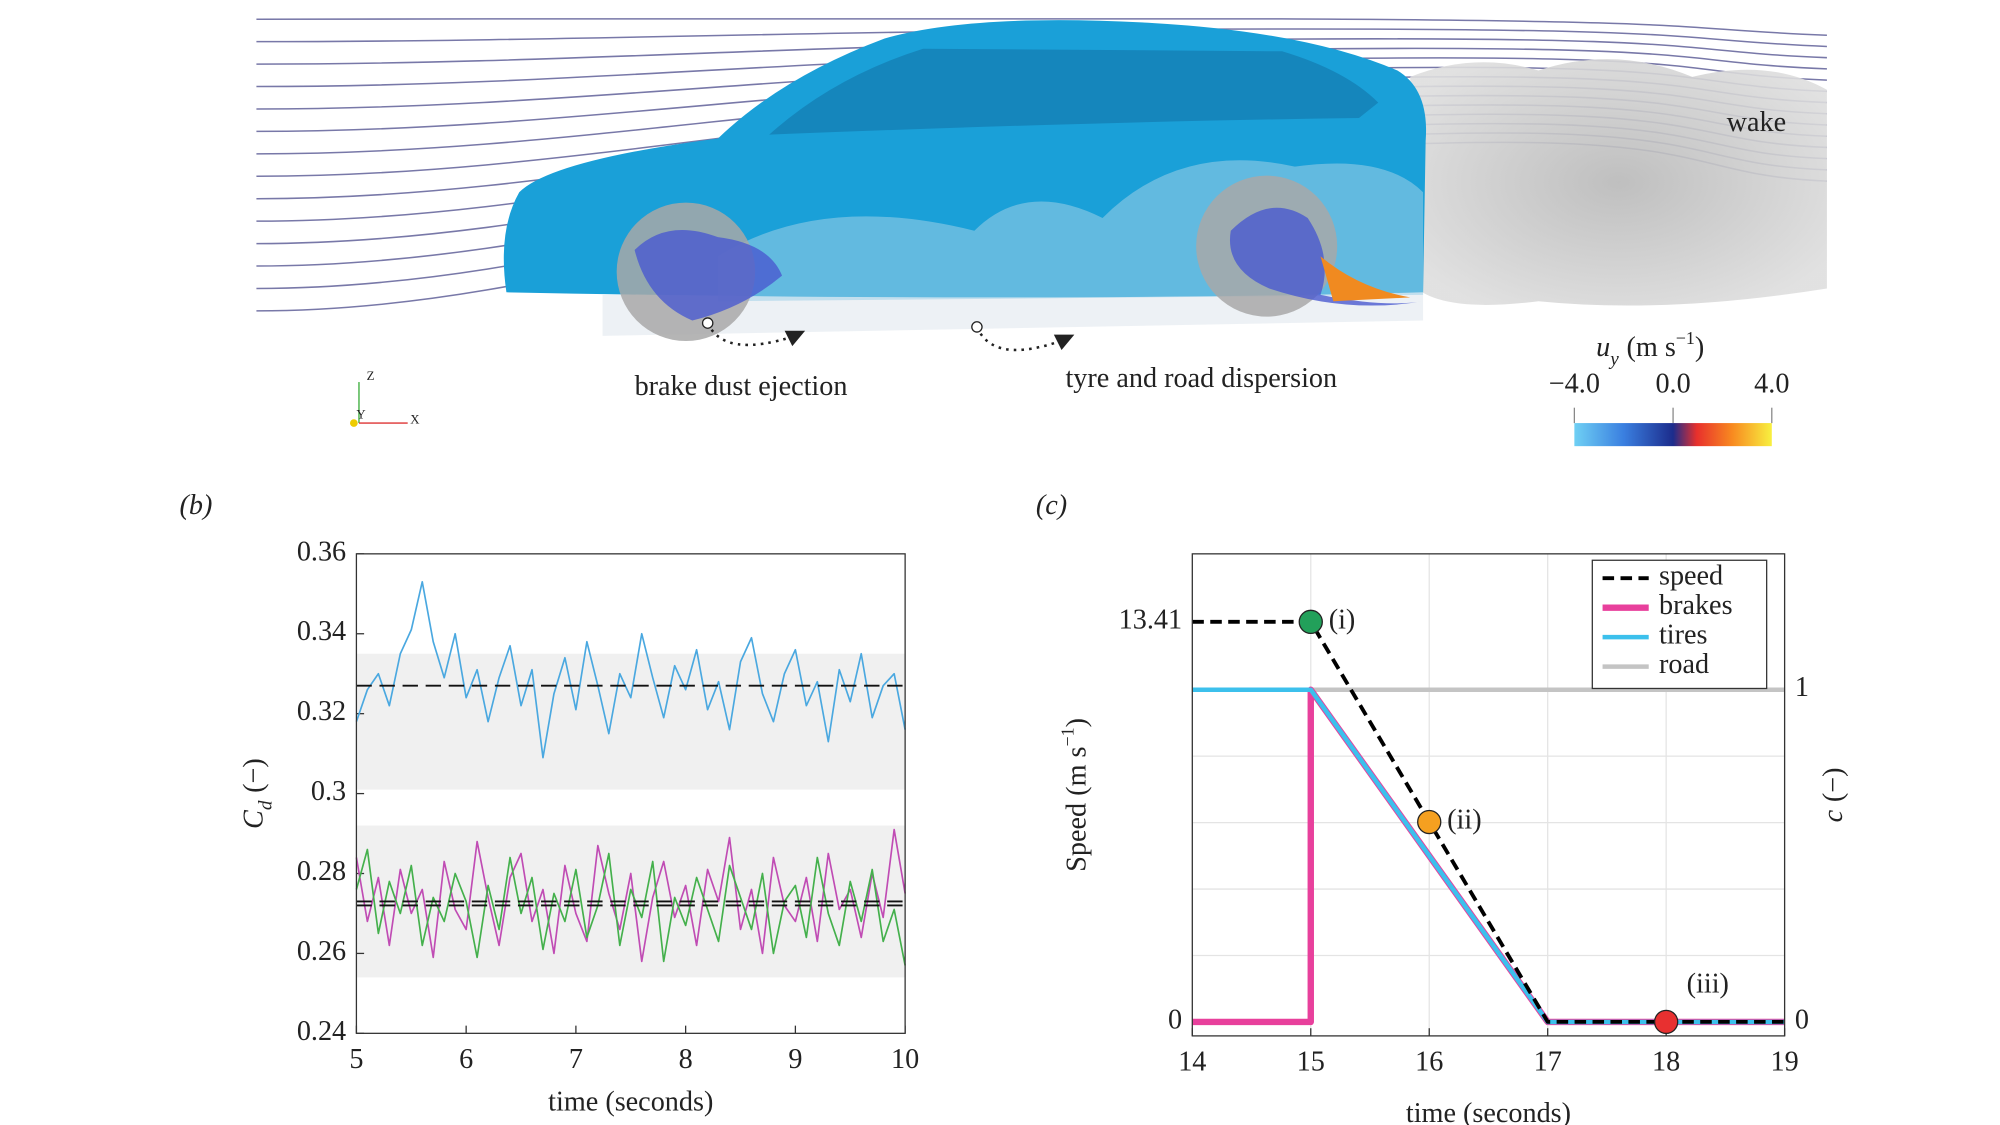 The image size is (2000, 1125). Describe the element at coordinates (1020, 339) in the screenshot. I see `tyre-arrow` at that location.